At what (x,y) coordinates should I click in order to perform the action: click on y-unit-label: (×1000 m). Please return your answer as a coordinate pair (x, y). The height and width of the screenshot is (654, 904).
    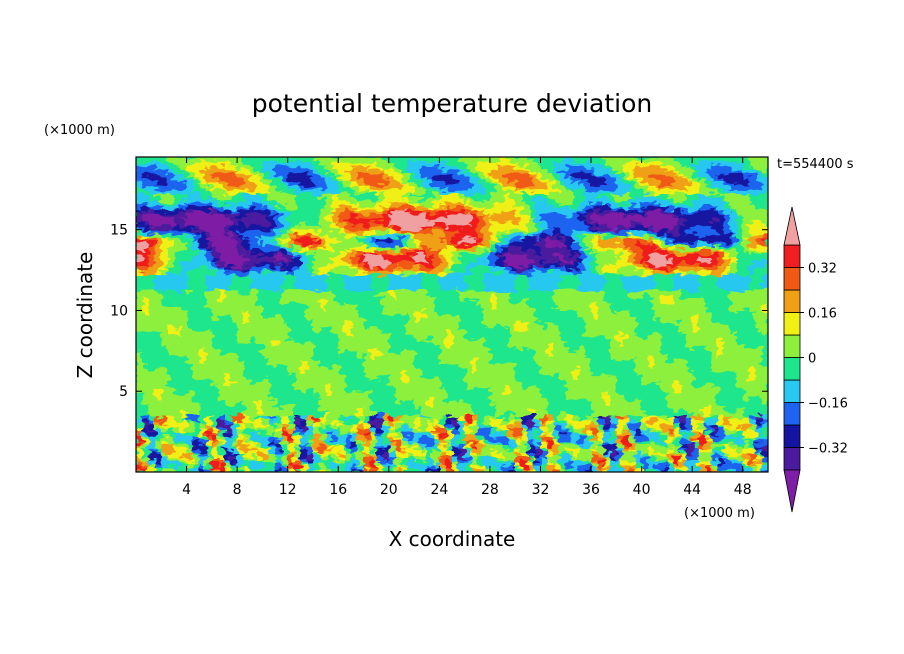
    Looking at the image, I should click on (79, 130).